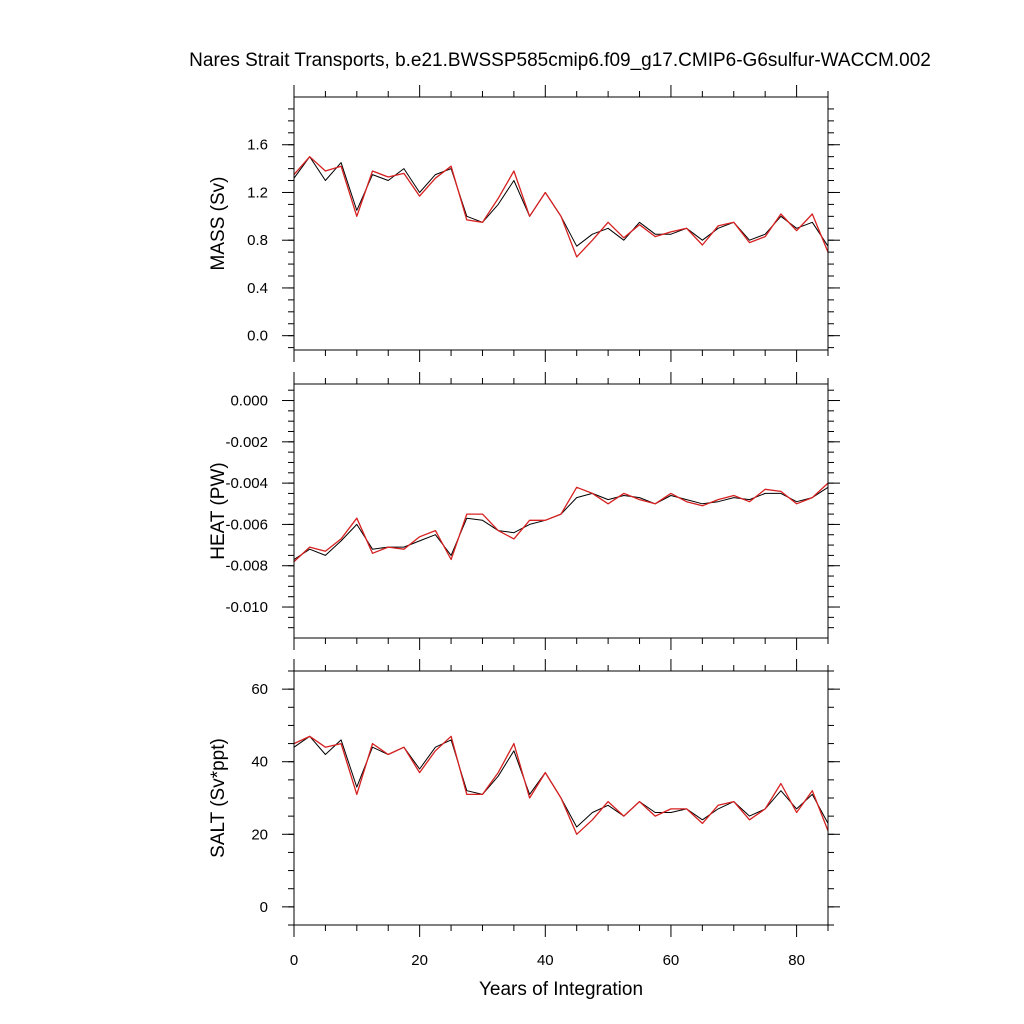 The height and width of the screenshot is (1024, 1024). What do you see at coordinates (257, 145) in the screenshot?
I see `y-tick-label: 1.6` at bounding box center [257, 145].